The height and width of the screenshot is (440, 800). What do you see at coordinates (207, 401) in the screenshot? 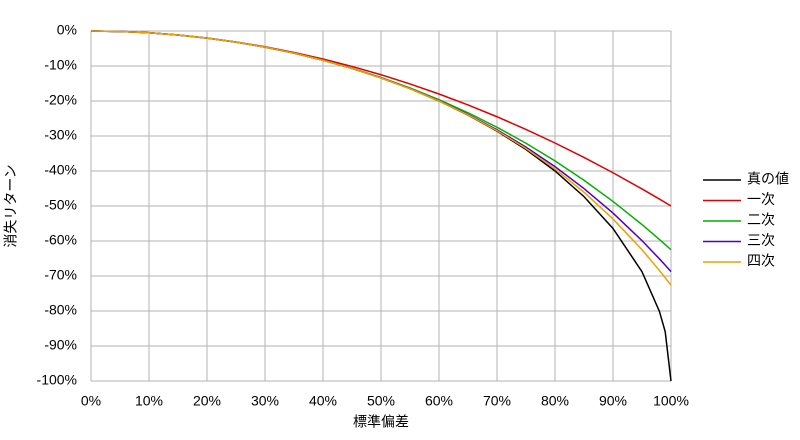
I see `x-tick-label: 20%` at bounding box center [207, 401].